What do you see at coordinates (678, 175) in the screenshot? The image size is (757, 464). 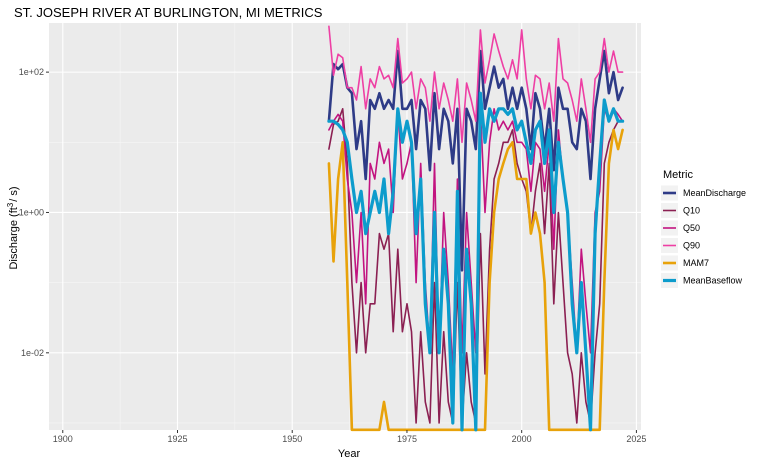 I see `legend-title: Metric` at bounding box center [678, 175].